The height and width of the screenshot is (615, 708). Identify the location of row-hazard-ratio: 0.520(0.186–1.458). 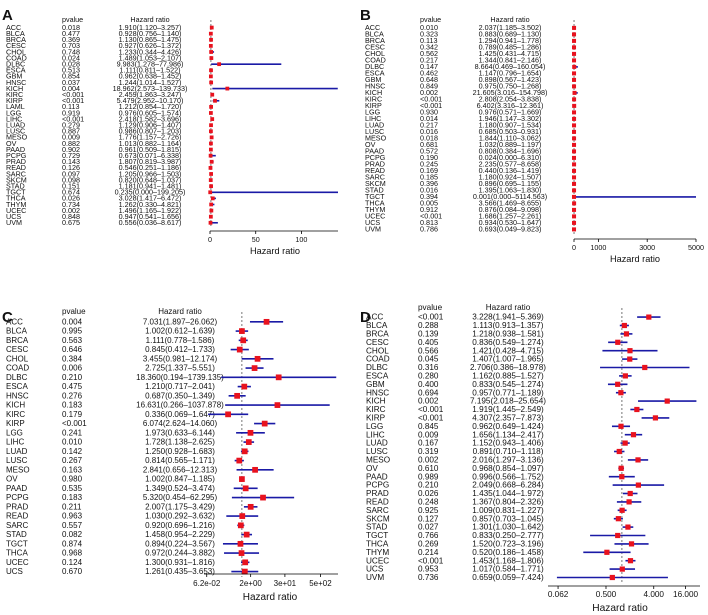
(508, 552).